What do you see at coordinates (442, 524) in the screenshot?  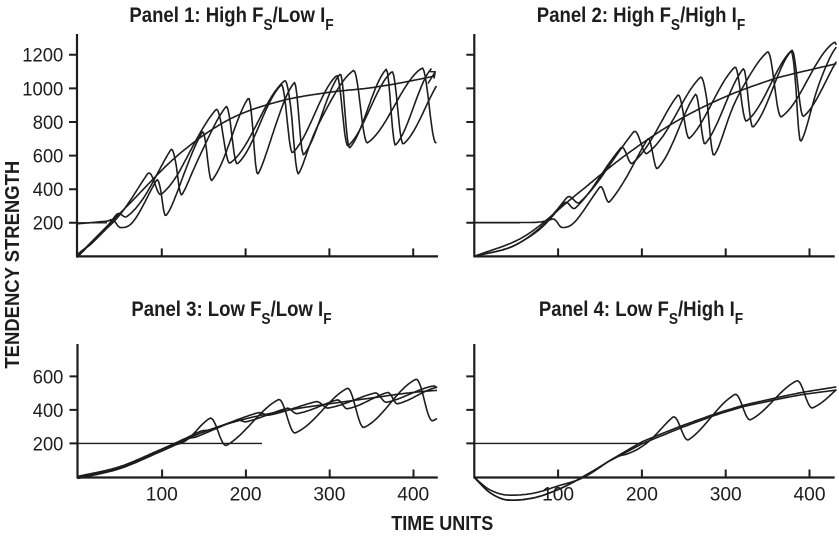 I see `svg-text: TIME UNITS` at bounding box center [442, 524].